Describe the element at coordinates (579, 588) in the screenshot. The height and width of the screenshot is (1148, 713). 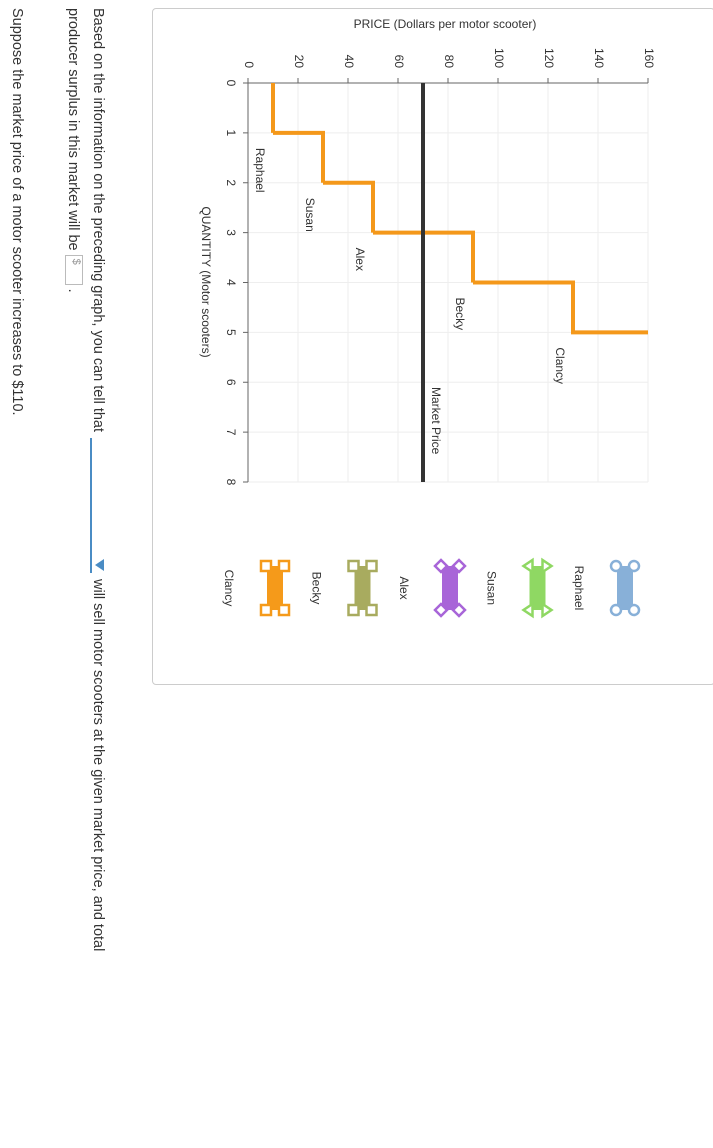
I see `legend-label: Raphael` at that location.